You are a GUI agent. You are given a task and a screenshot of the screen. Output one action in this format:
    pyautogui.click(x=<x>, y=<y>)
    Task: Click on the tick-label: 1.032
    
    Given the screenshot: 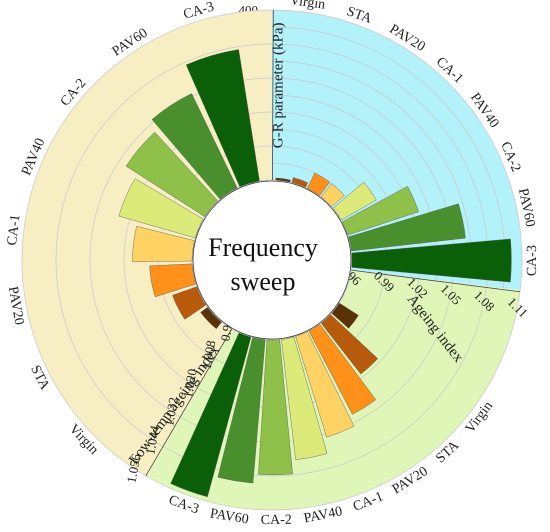 What is the action you would take?
    pyautogui.click(x=171, y=411)
    